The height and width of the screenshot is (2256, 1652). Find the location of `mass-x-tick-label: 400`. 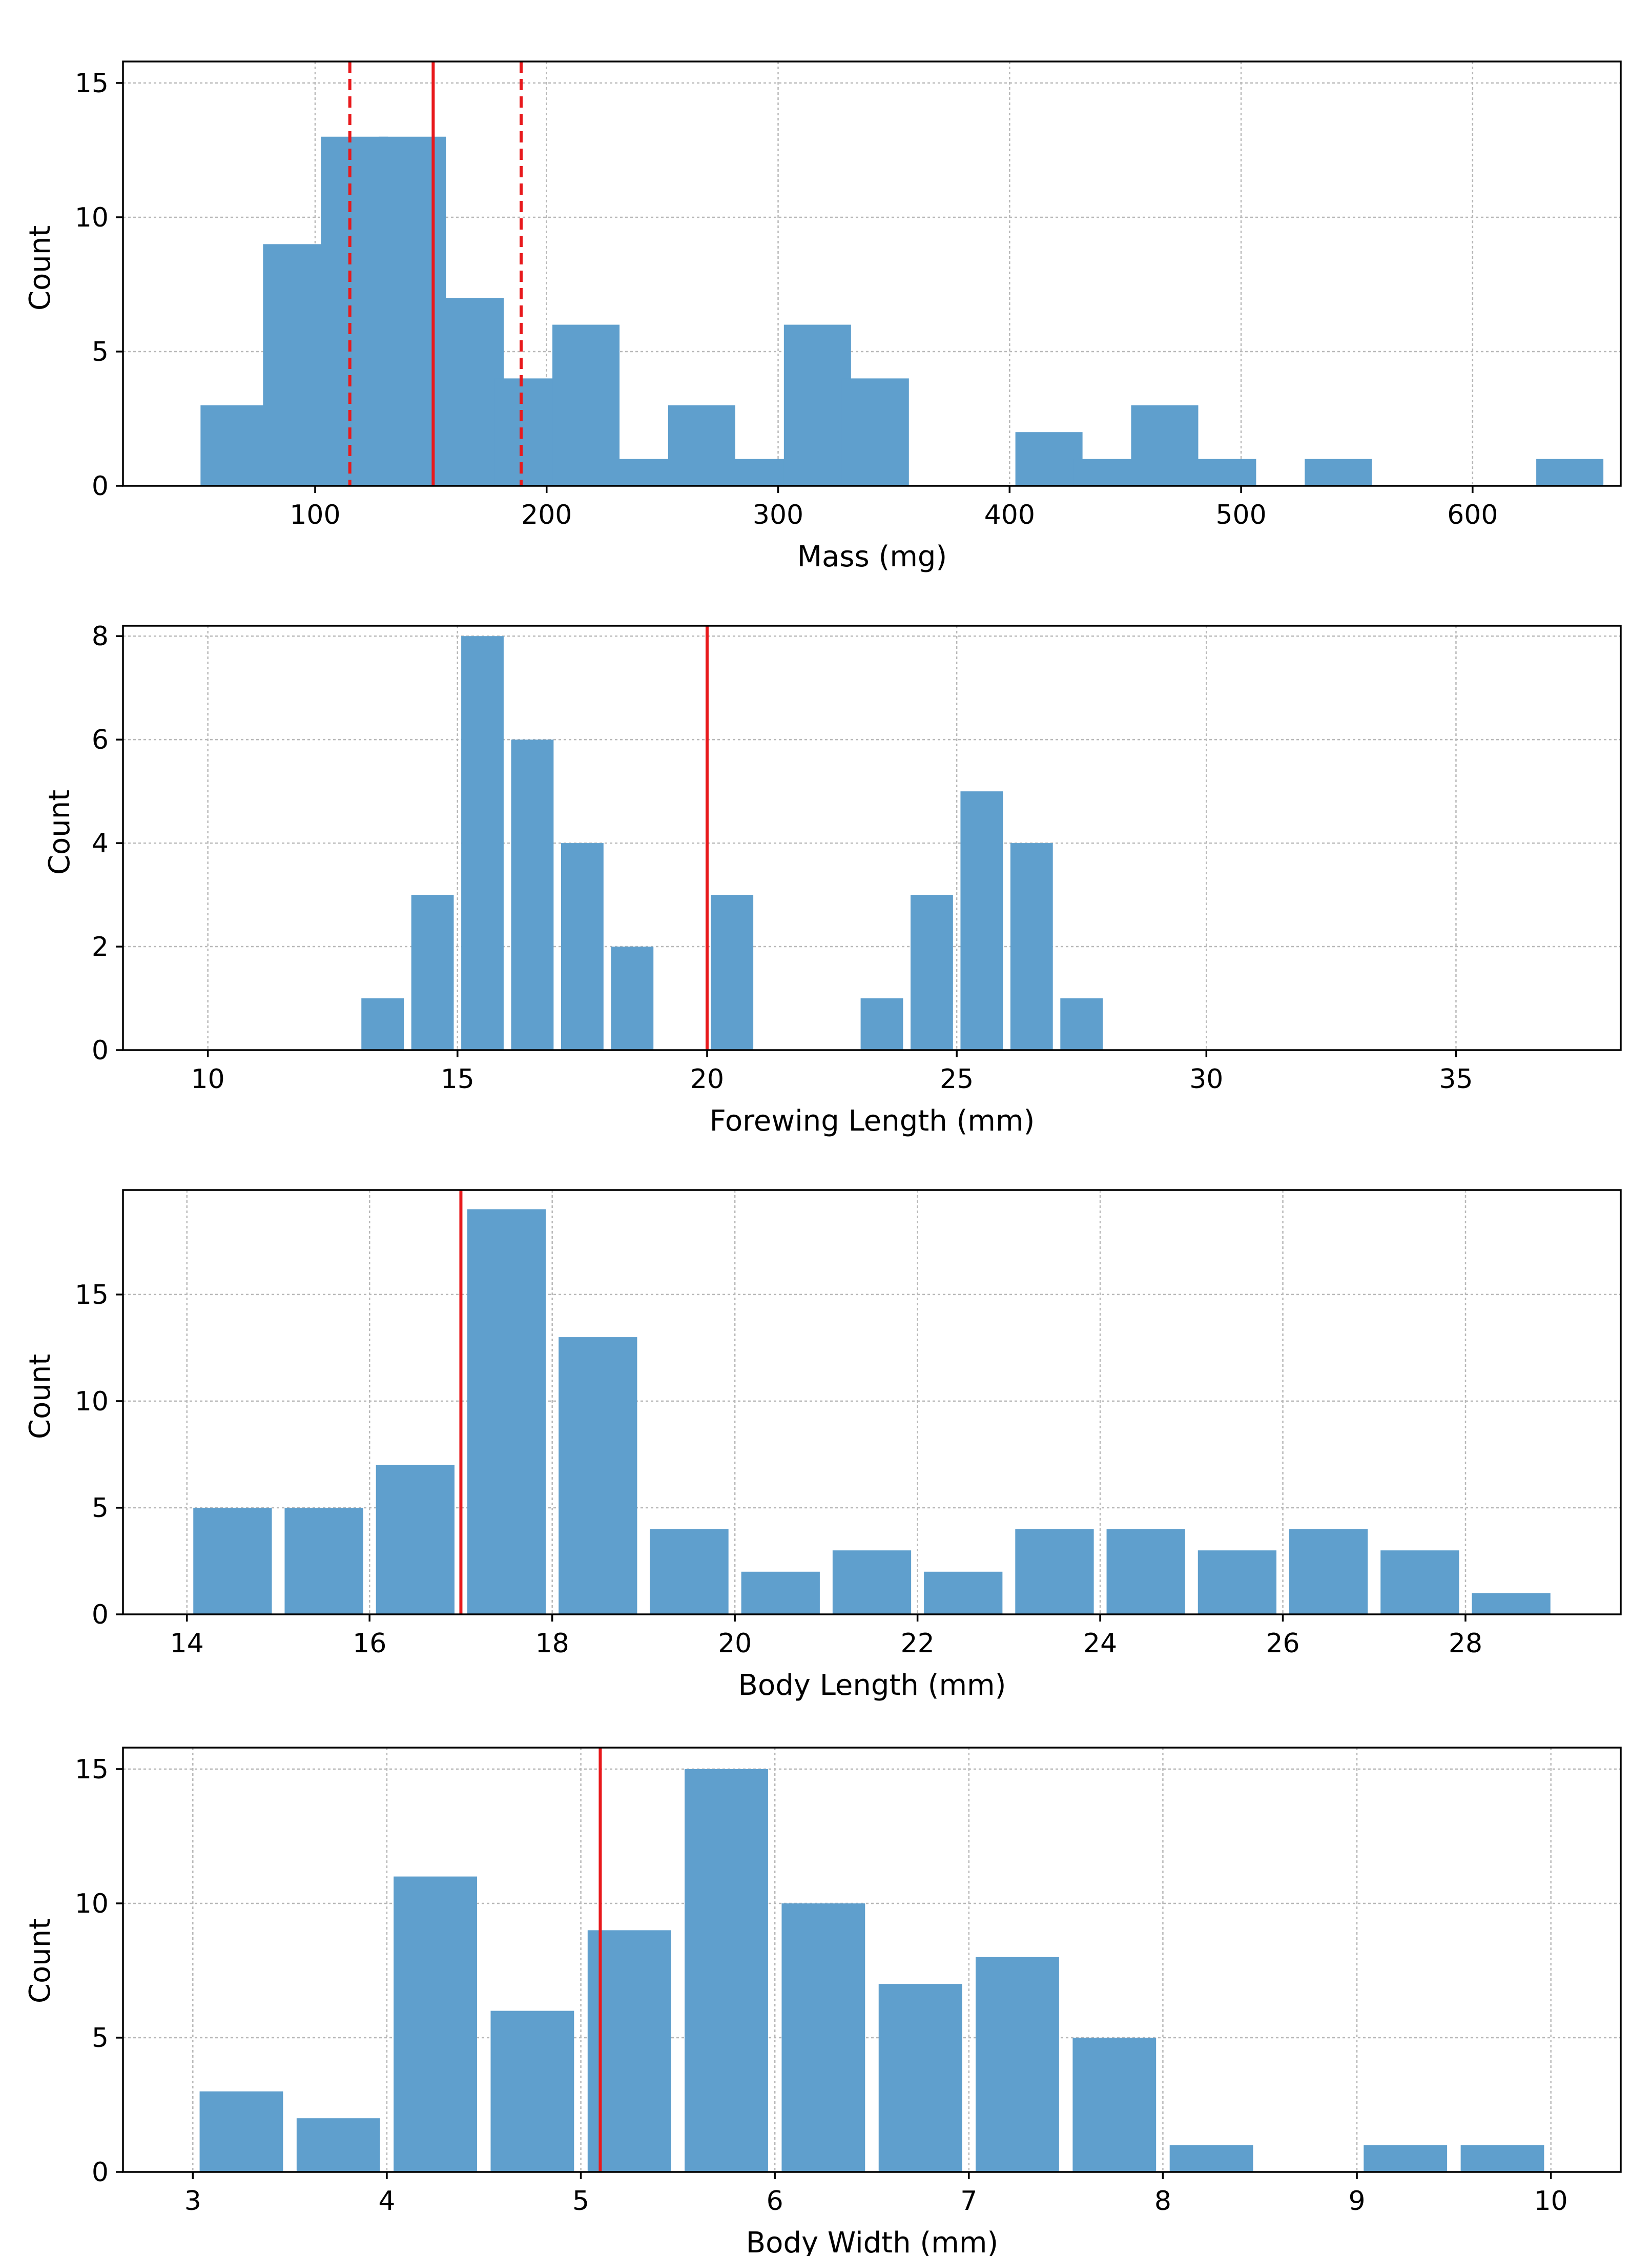

mass-x-tick-label: 400 is located at coordinates (1009, 515).